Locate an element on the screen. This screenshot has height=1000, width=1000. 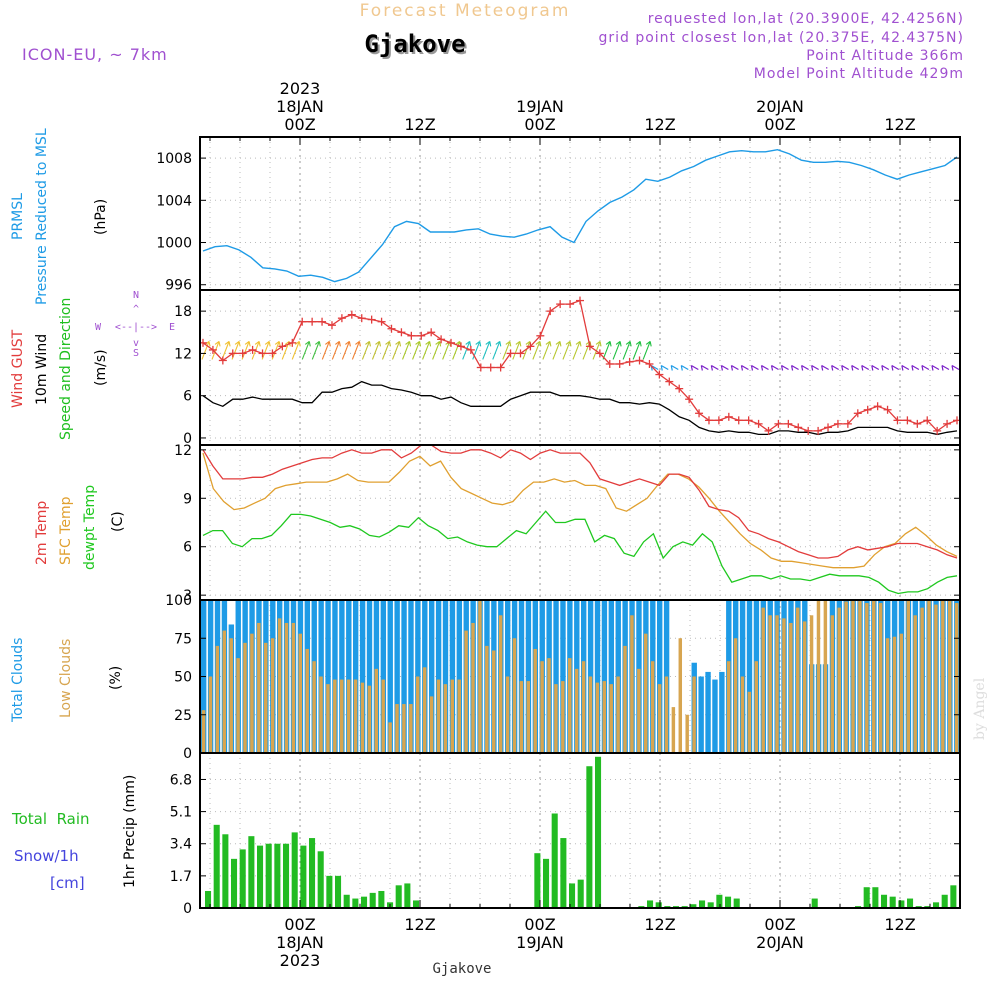
low-clouds-label: Low Clouds is located at coordinates (66, 678).